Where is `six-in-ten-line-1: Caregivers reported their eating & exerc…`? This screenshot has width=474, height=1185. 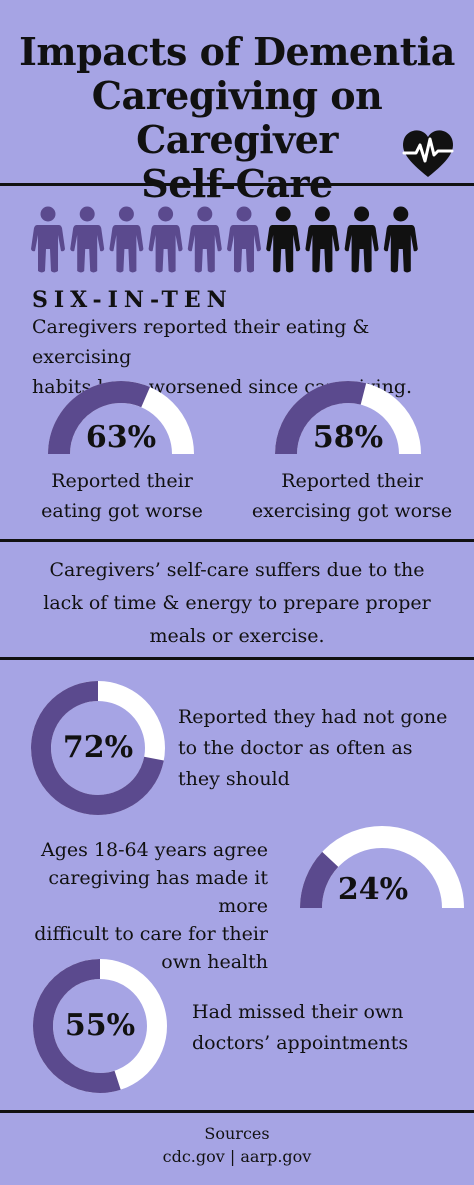 six-in-ten-line-1: Caregivers reported their eating & exerc… is located at coordinates (201, 342).